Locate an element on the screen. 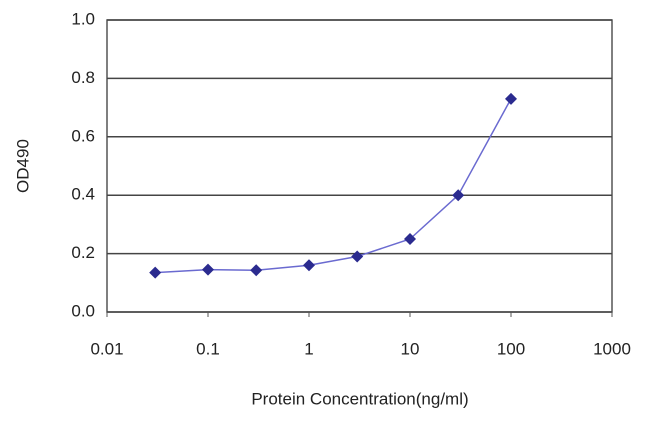 The height and width of the screenshot is (423, 650). y-tick-label: 0.6 is located at coordinates (83, 135).